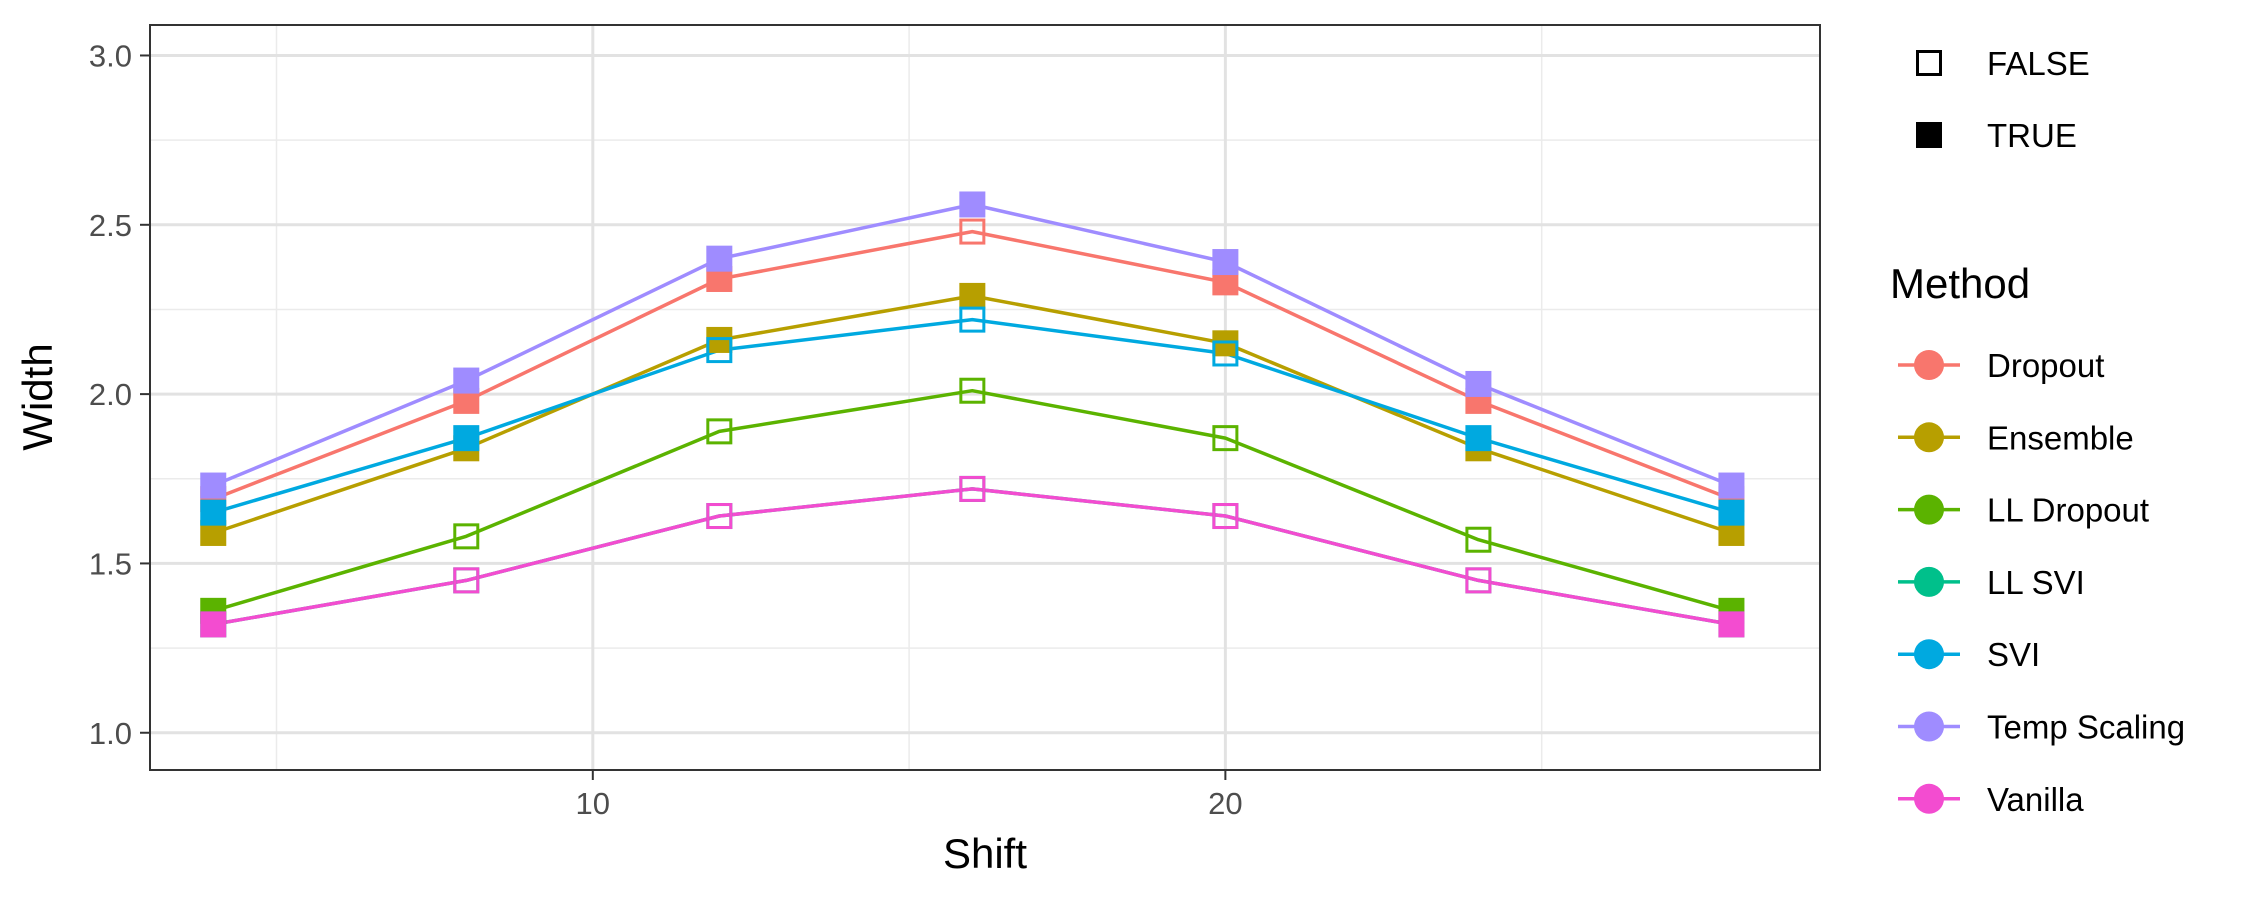 This screenshot has height=900, width=2250. Describe the element at coordinates (37, 396) in the screenshot. I see `y-axis-title: Width` at that location.